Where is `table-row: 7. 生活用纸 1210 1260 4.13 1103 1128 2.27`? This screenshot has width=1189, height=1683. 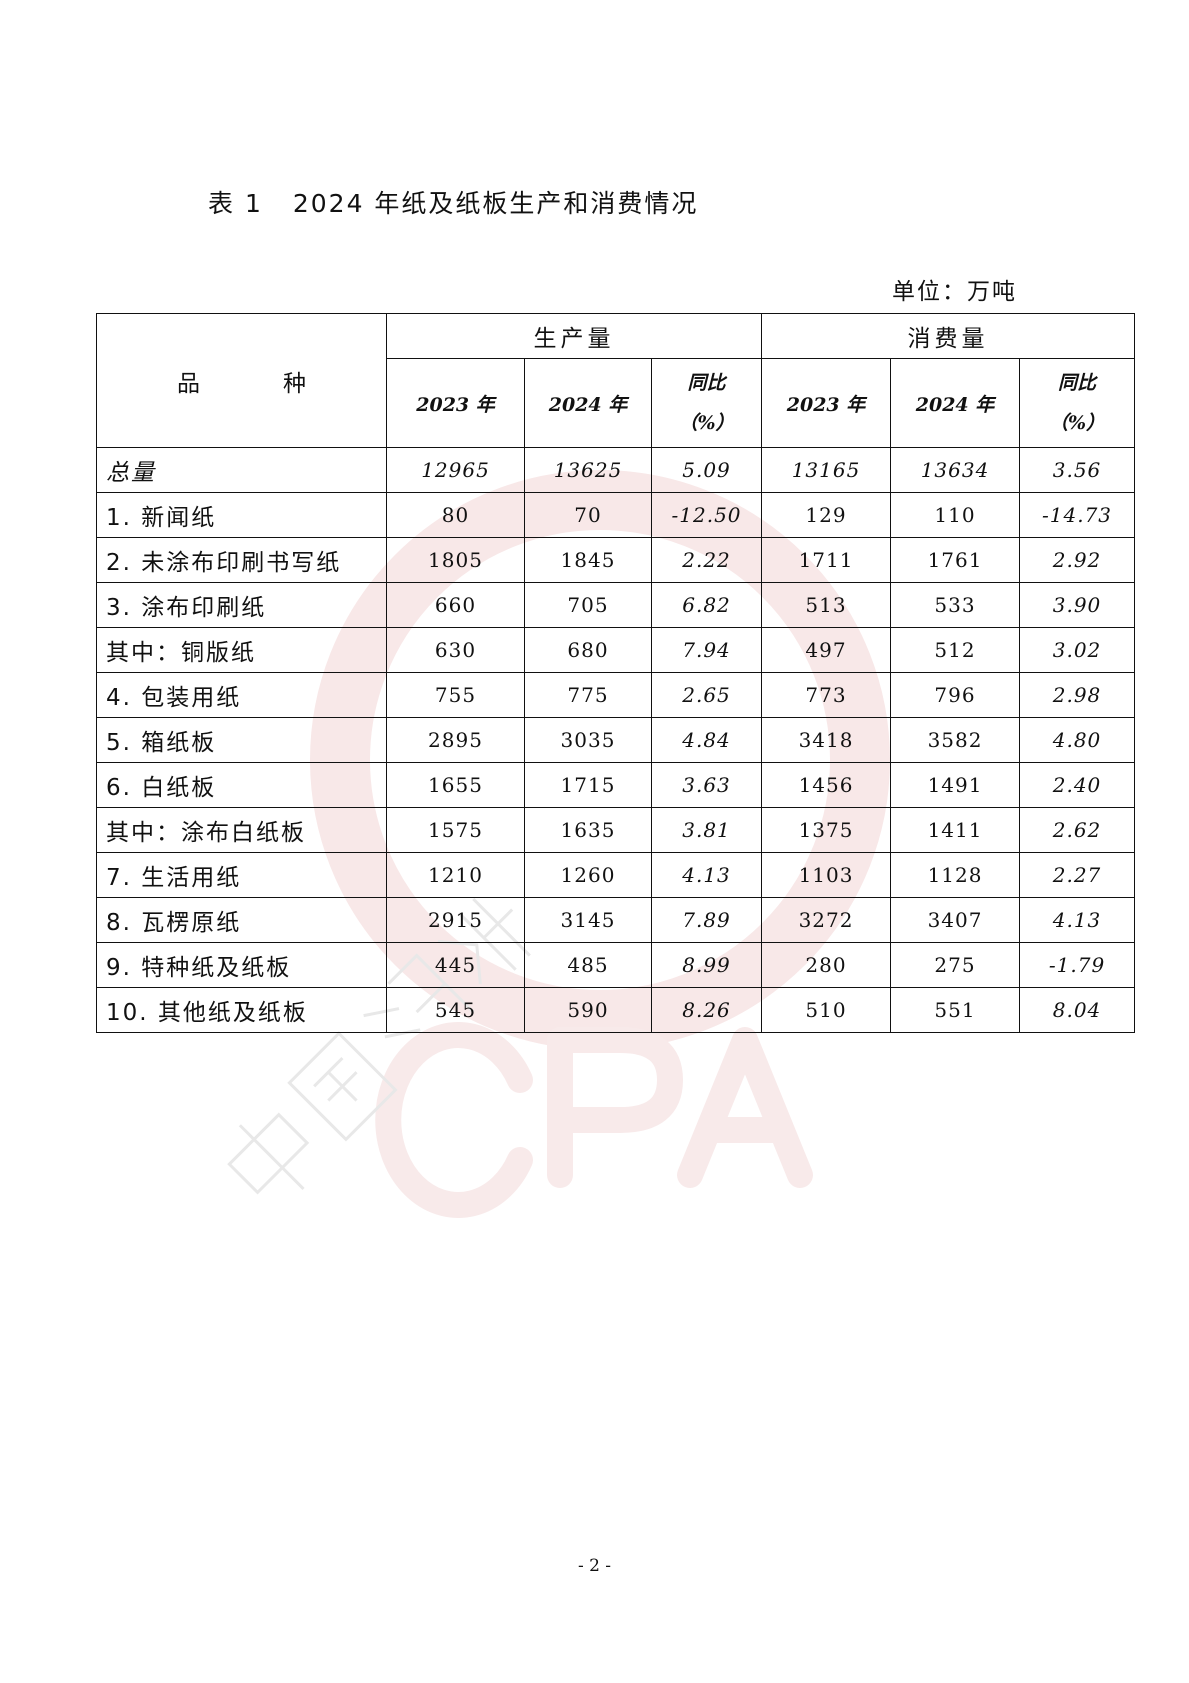 table-row: 7. 生活用纸 1210 1260 4.13 1103 1128 2.27 is located at coordinates (616, 875).